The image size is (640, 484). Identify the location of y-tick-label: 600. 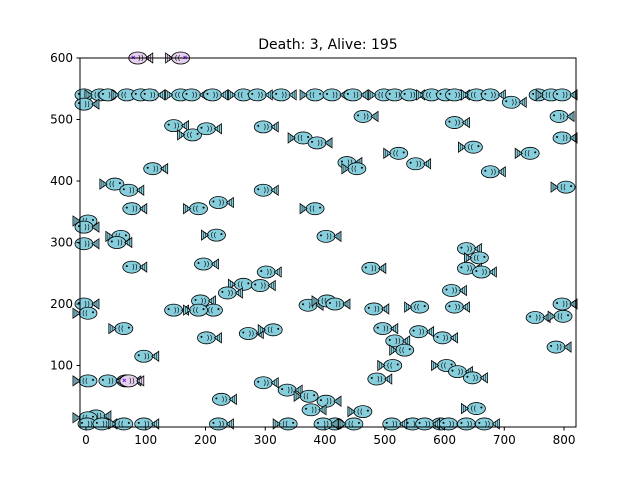
(61, 58).